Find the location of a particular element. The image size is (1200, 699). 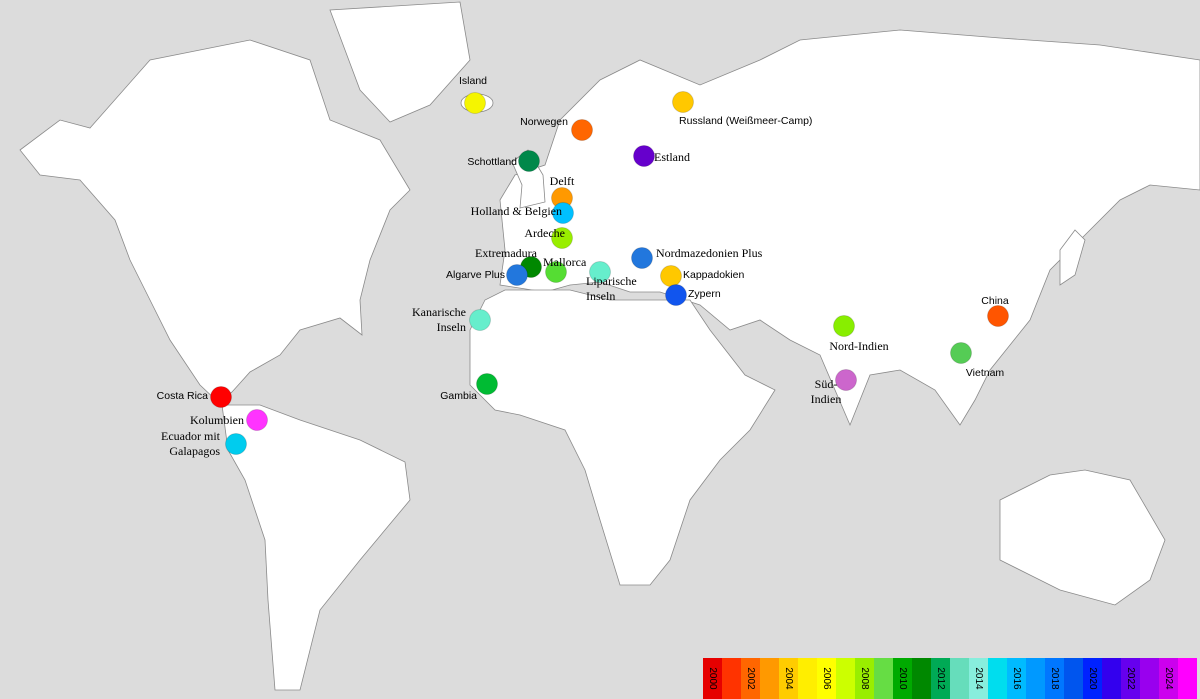

location-label: Gambia is located at coordinates (458, 396).